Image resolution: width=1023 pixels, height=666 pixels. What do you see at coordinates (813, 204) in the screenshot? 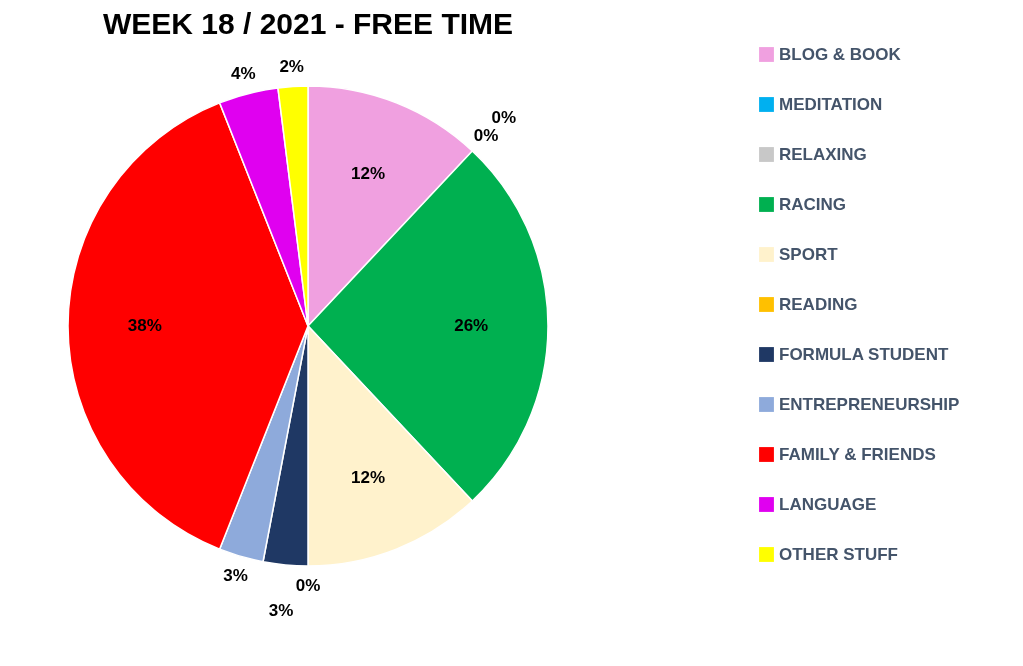
I see `legend-label: RACING` at bounding box center [813, 204].